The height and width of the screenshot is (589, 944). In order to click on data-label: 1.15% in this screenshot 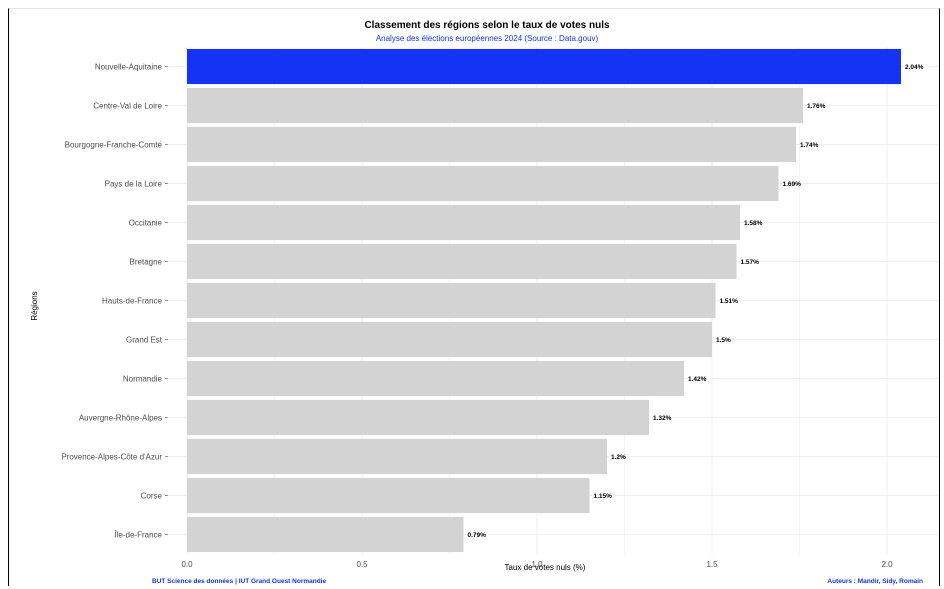, I will do `click(603, 496)`.